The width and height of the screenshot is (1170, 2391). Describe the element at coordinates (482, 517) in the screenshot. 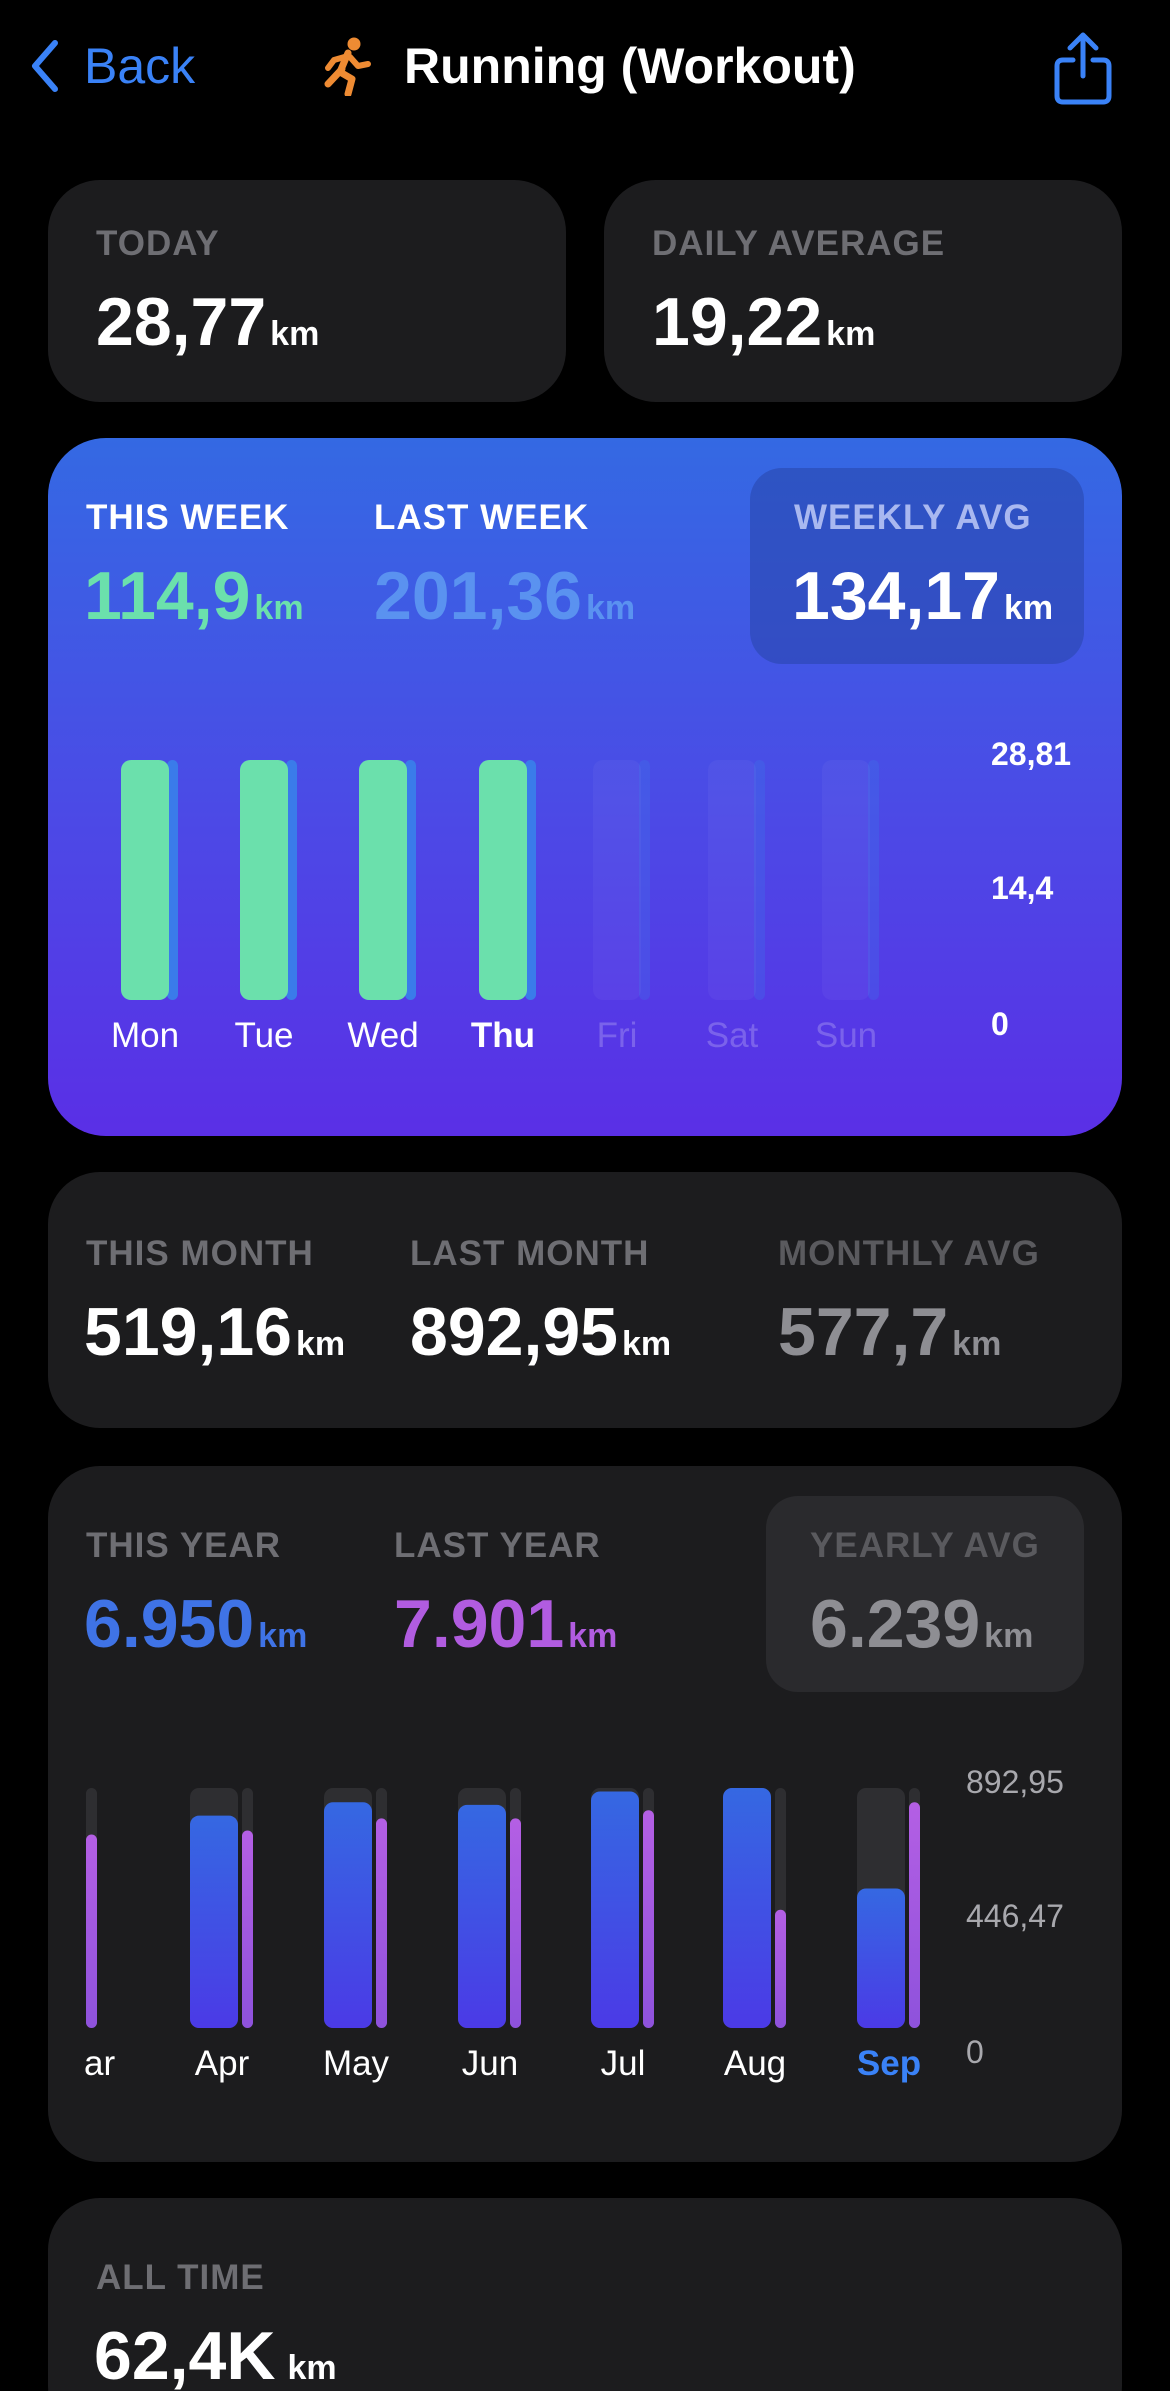

I see `last-week-label: LAST WEEK` at that location.